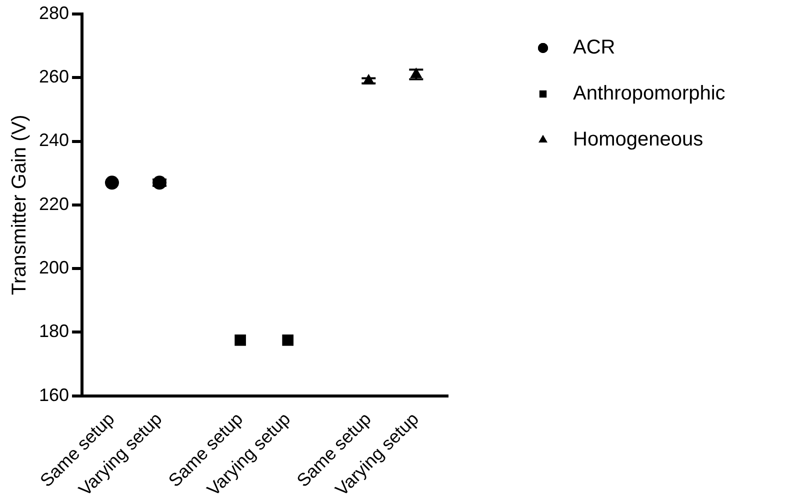 The image size is (788, 504). Describe the element at coordinates (638, 139) in the screenshot. I see `legend-label: Homogeneous` at that location.